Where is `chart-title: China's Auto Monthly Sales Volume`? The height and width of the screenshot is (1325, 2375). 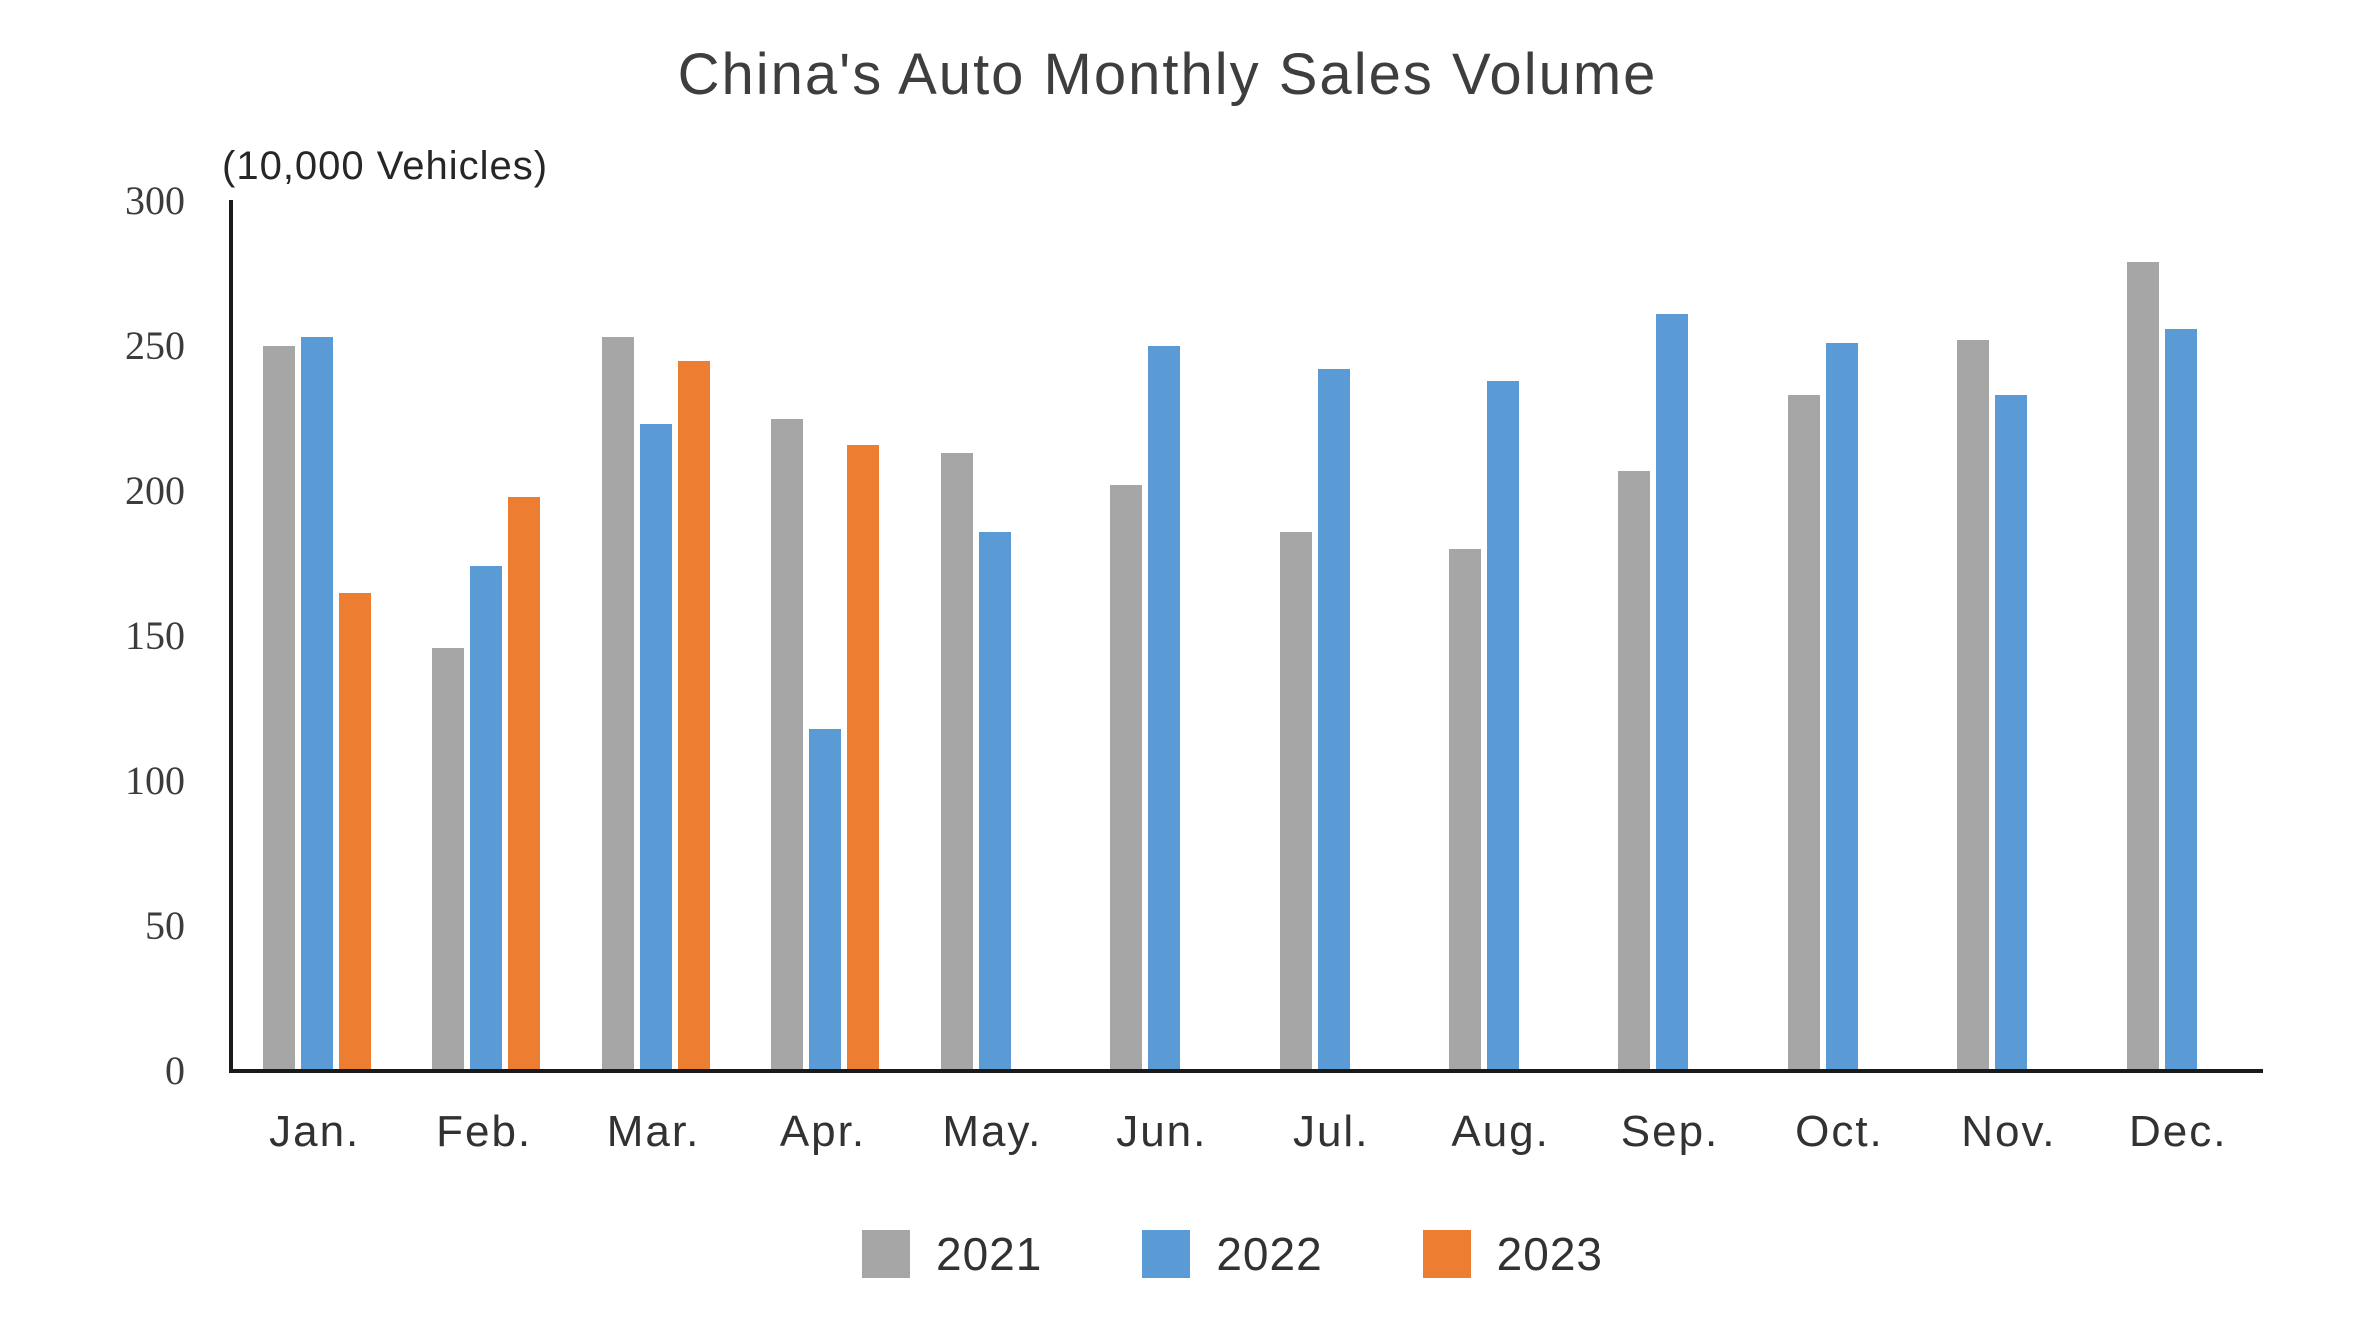
chart-title: China's Auto Monthly Sales Volume is located at coordinates (1167, 74).